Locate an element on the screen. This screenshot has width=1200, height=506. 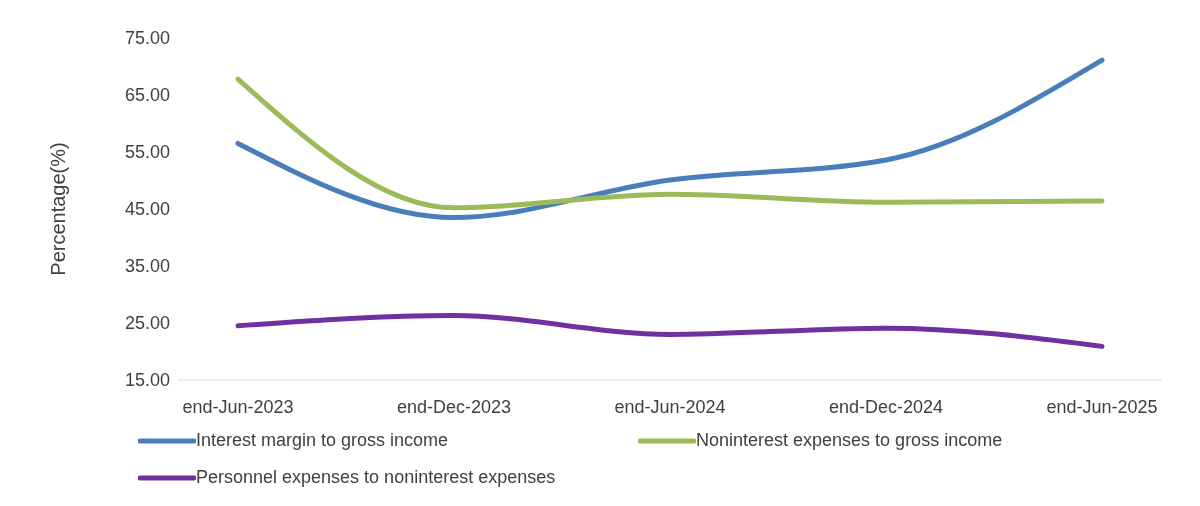
legend-label: Interest margin to gross income is located at coordinates (322, 440).